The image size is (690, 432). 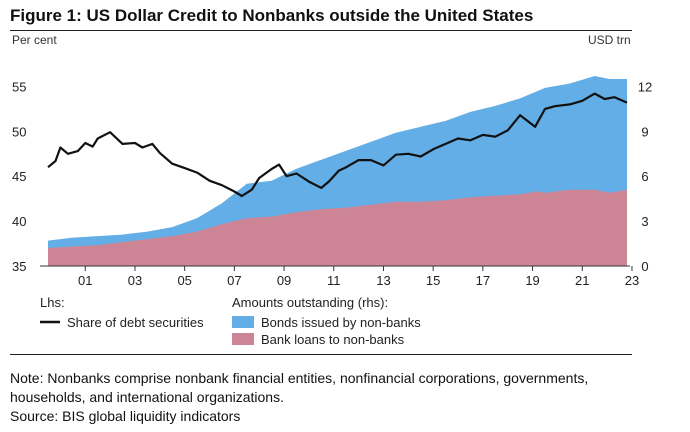 What do you see at coordinates (483, 280) in the screenshot?
I see `x-tick-label: 17` at bounding box center [483, 280].